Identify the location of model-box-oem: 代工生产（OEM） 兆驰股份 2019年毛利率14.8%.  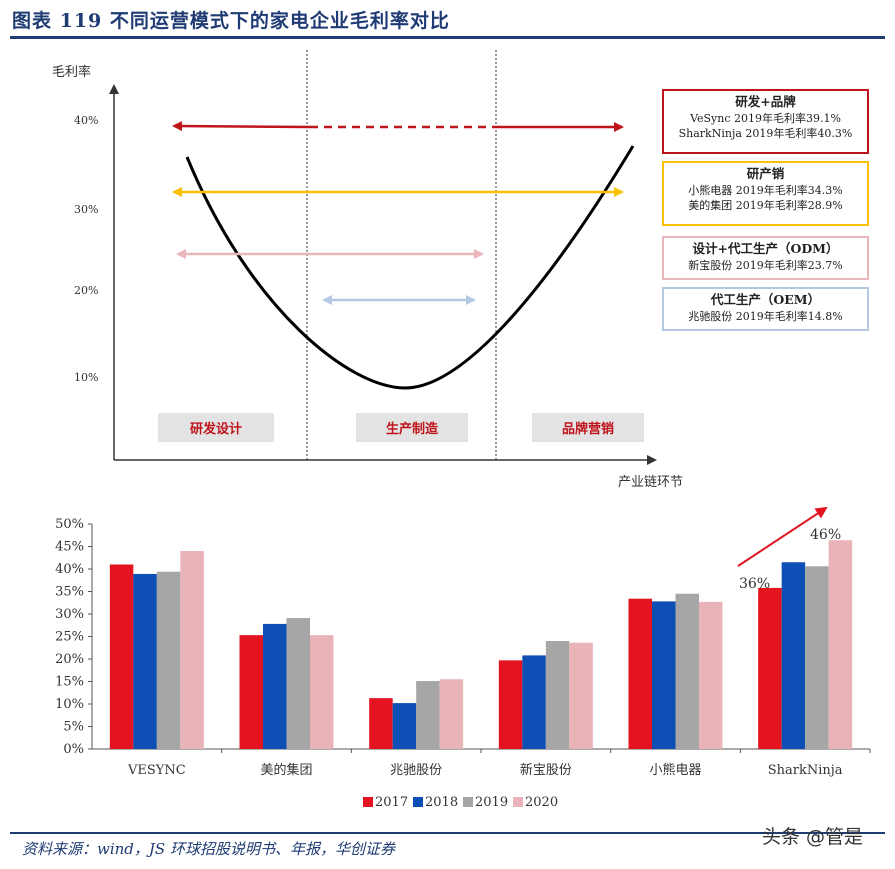
(765, 309).